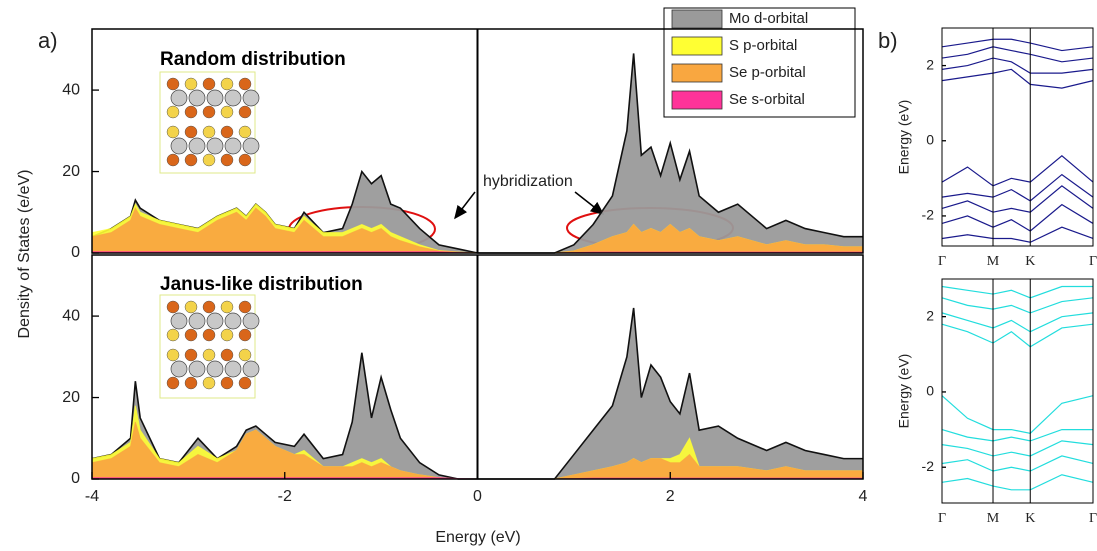  I want to click on x-tick-label: M, so click(993, 261).